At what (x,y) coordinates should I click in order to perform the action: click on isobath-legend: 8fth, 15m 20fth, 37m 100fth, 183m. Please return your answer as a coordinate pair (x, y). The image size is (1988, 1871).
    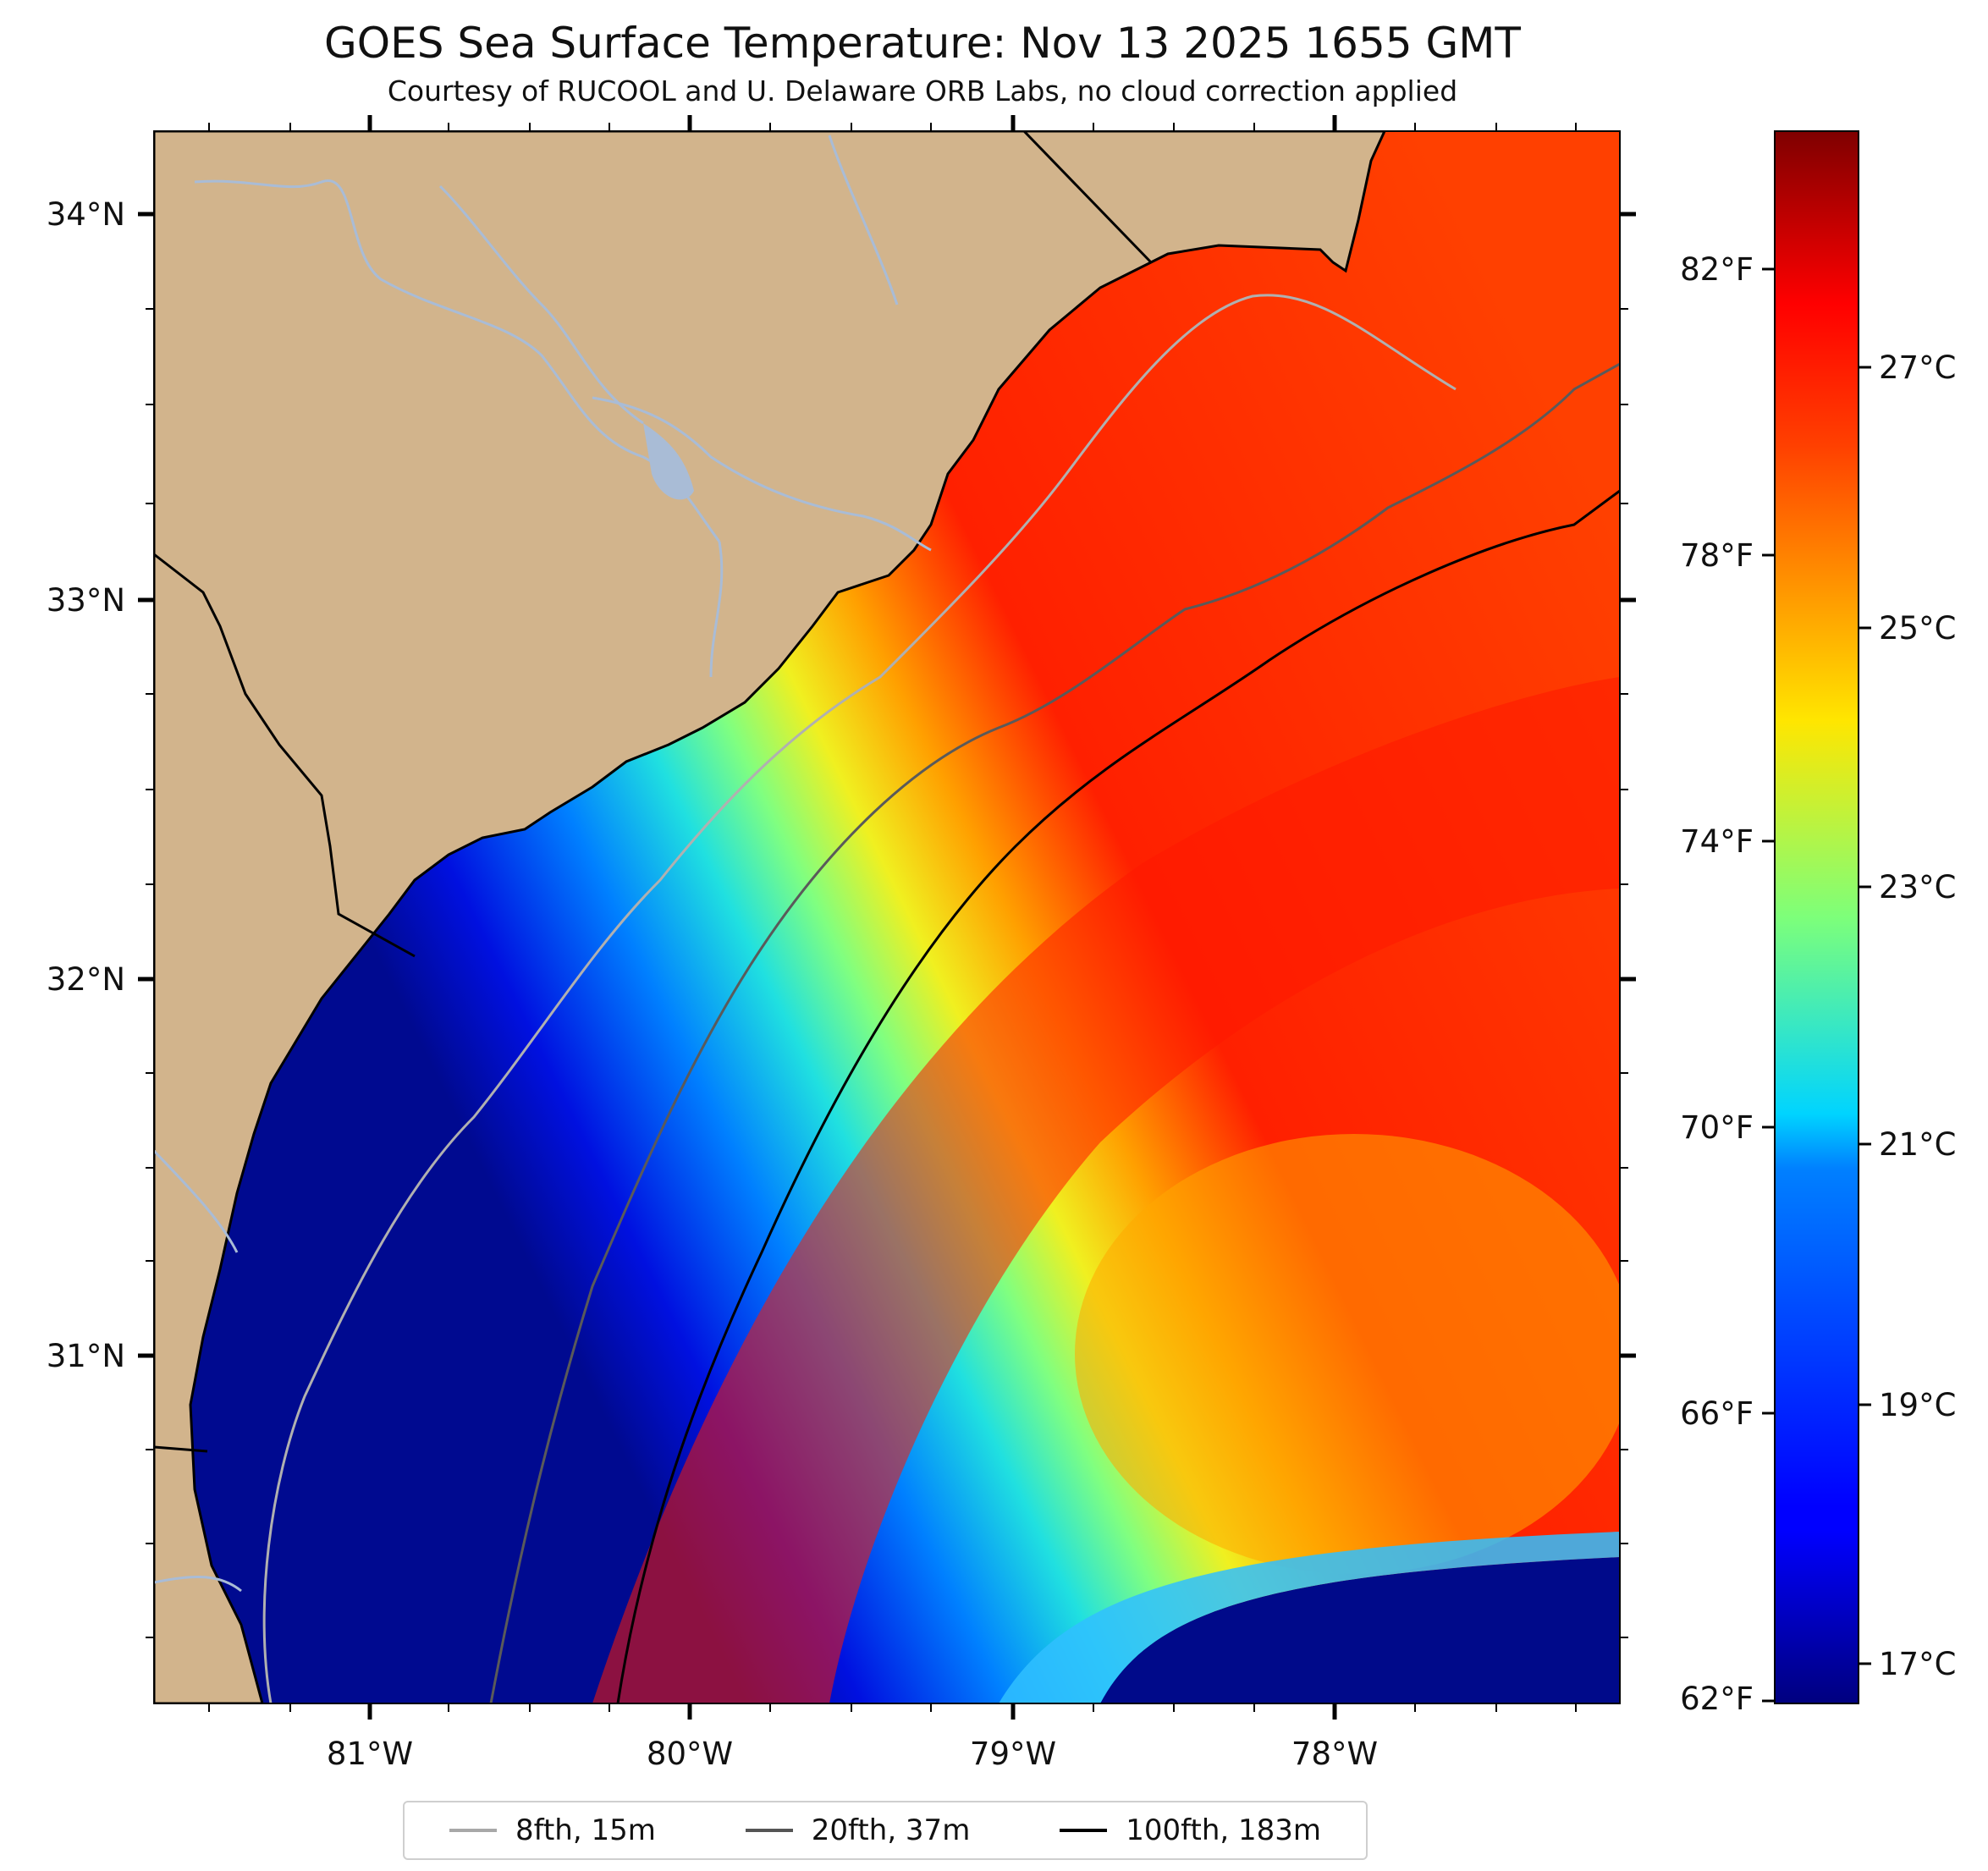
    Looking at the image, I should click on (885, 1831).